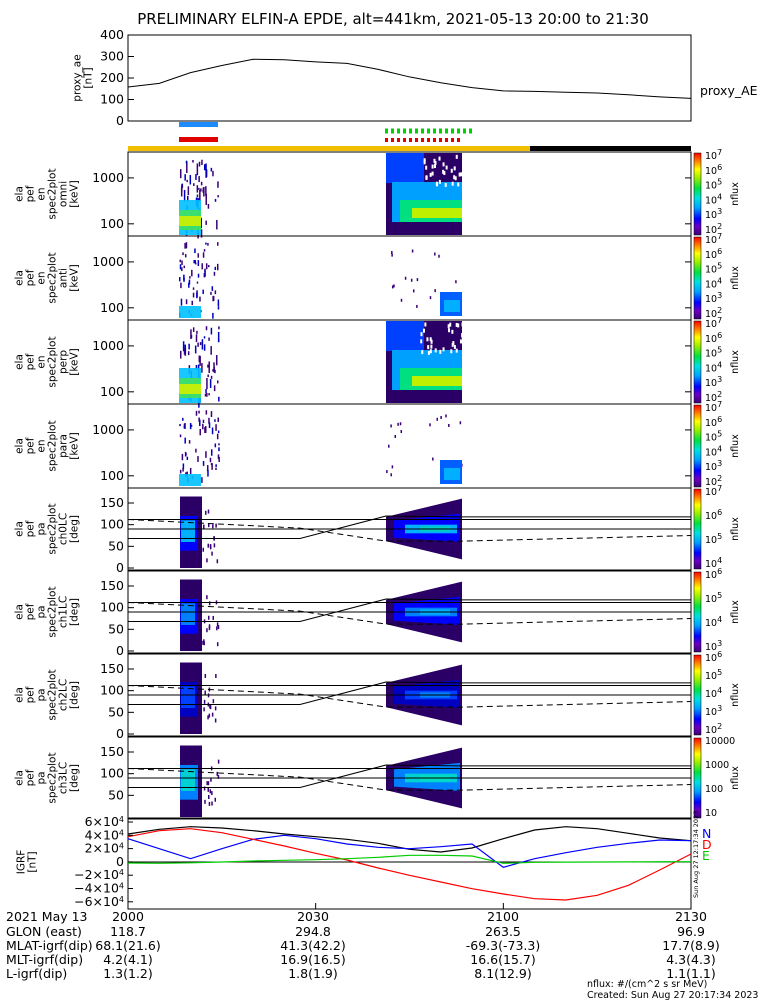 The image size is (775, 1000). What do you see at coordinates (31, 361) in the screenshot?
I see `ylabel-line: pef` at bounding box center [31, 361].